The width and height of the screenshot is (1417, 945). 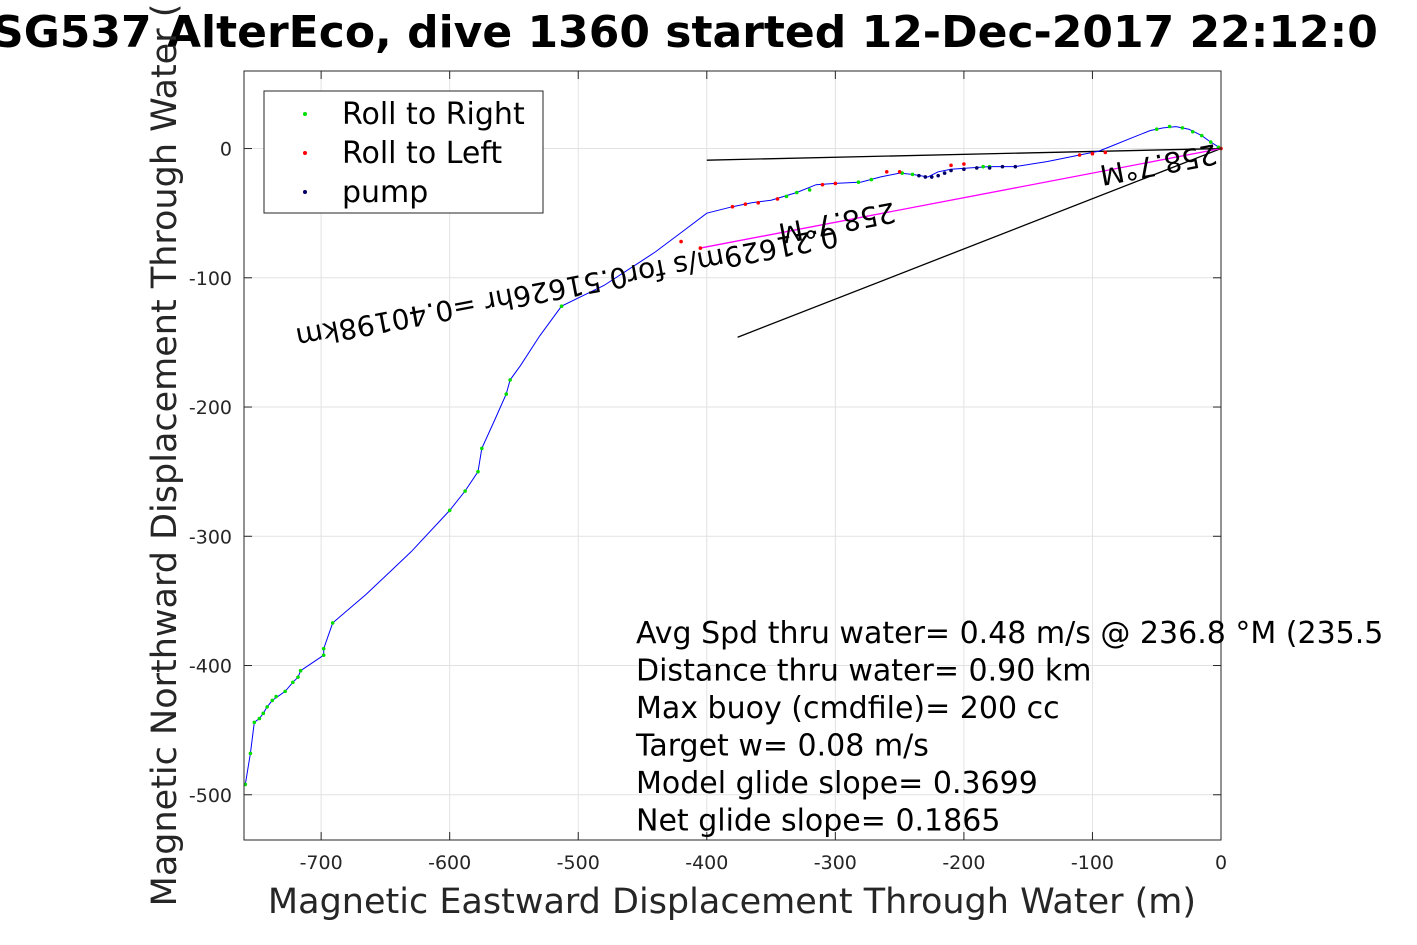 I want to click on y-tick-label: -500, so click(x=210, y=796).